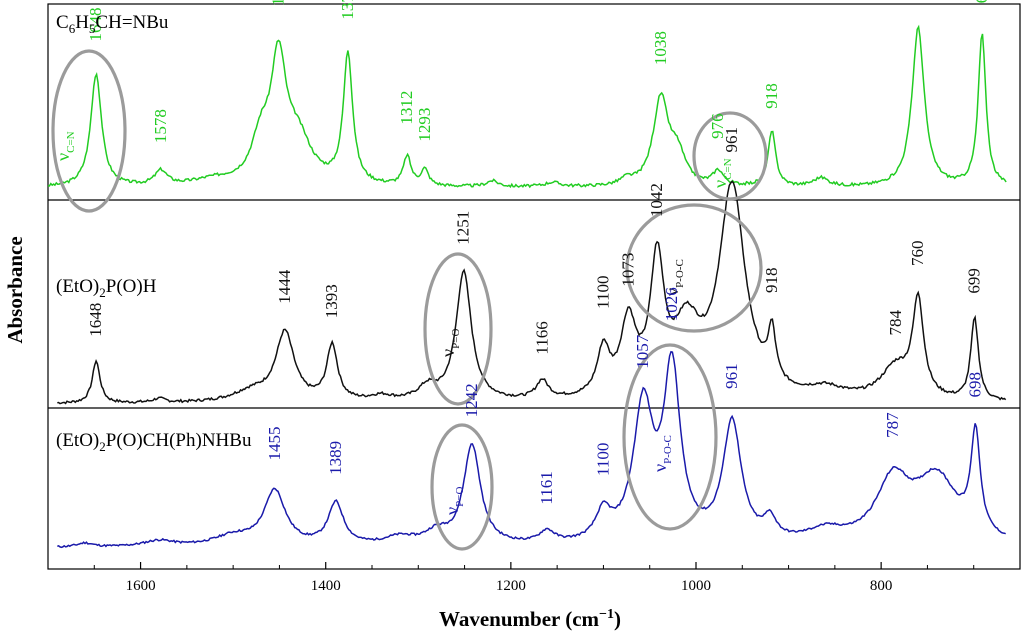 This screenshot has height=638, width=1024. Describe the element at coordinates (406, 108) in the screenshot. I see `peak-label-imine-1312: 1312` at that location.